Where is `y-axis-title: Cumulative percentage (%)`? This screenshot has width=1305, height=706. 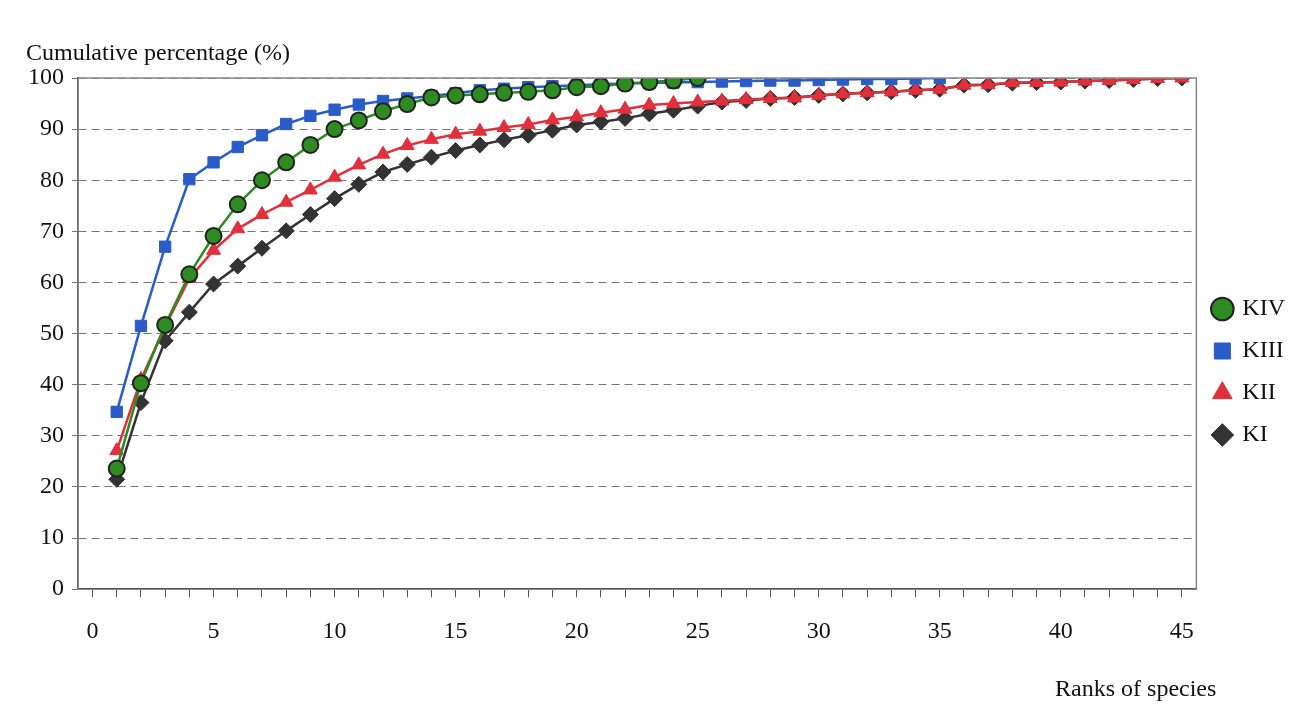 y-axis-title: Cumulative percentage (%) is located at coordinates (158, 52).